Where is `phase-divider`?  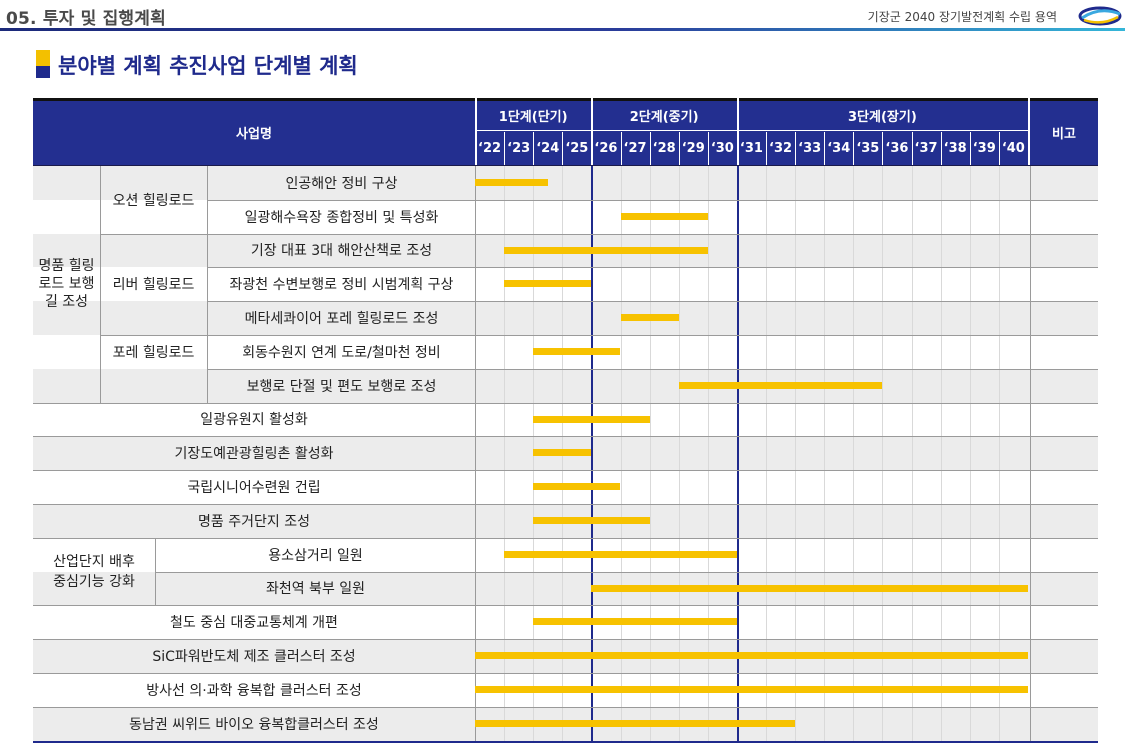
phase-divider is located at coordinates (752, 130).